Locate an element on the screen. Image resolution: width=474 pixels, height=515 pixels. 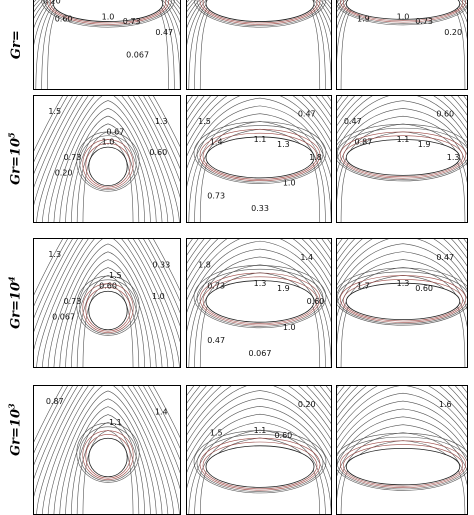
contour-panel: 0.60 0.87 1.1 1.9 1.3 0.47 is located at coordinates (402, 159).